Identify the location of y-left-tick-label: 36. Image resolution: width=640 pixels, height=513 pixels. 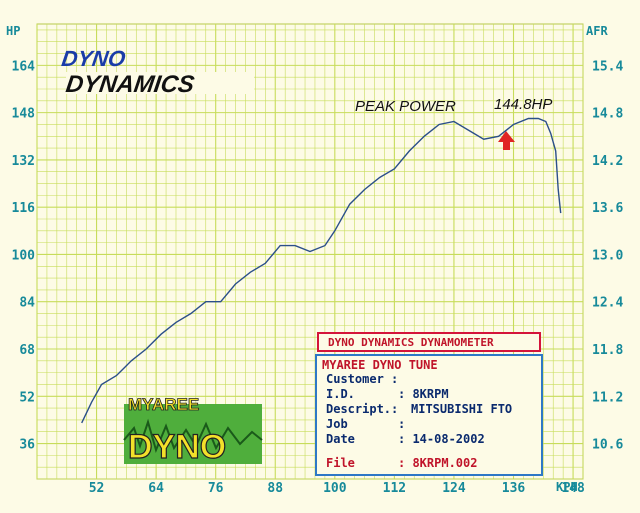
(27, 445).